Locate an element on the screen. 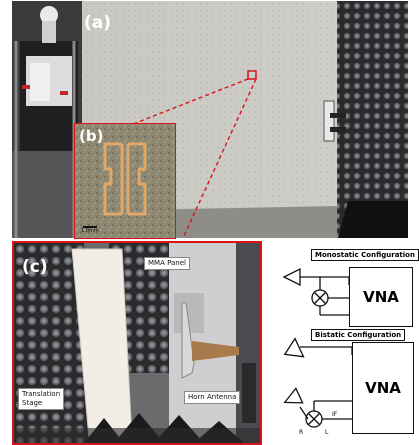 This screenshot has width=419, height=445. vna-box-monostatic: VNA is located at coordinates (381, 297).